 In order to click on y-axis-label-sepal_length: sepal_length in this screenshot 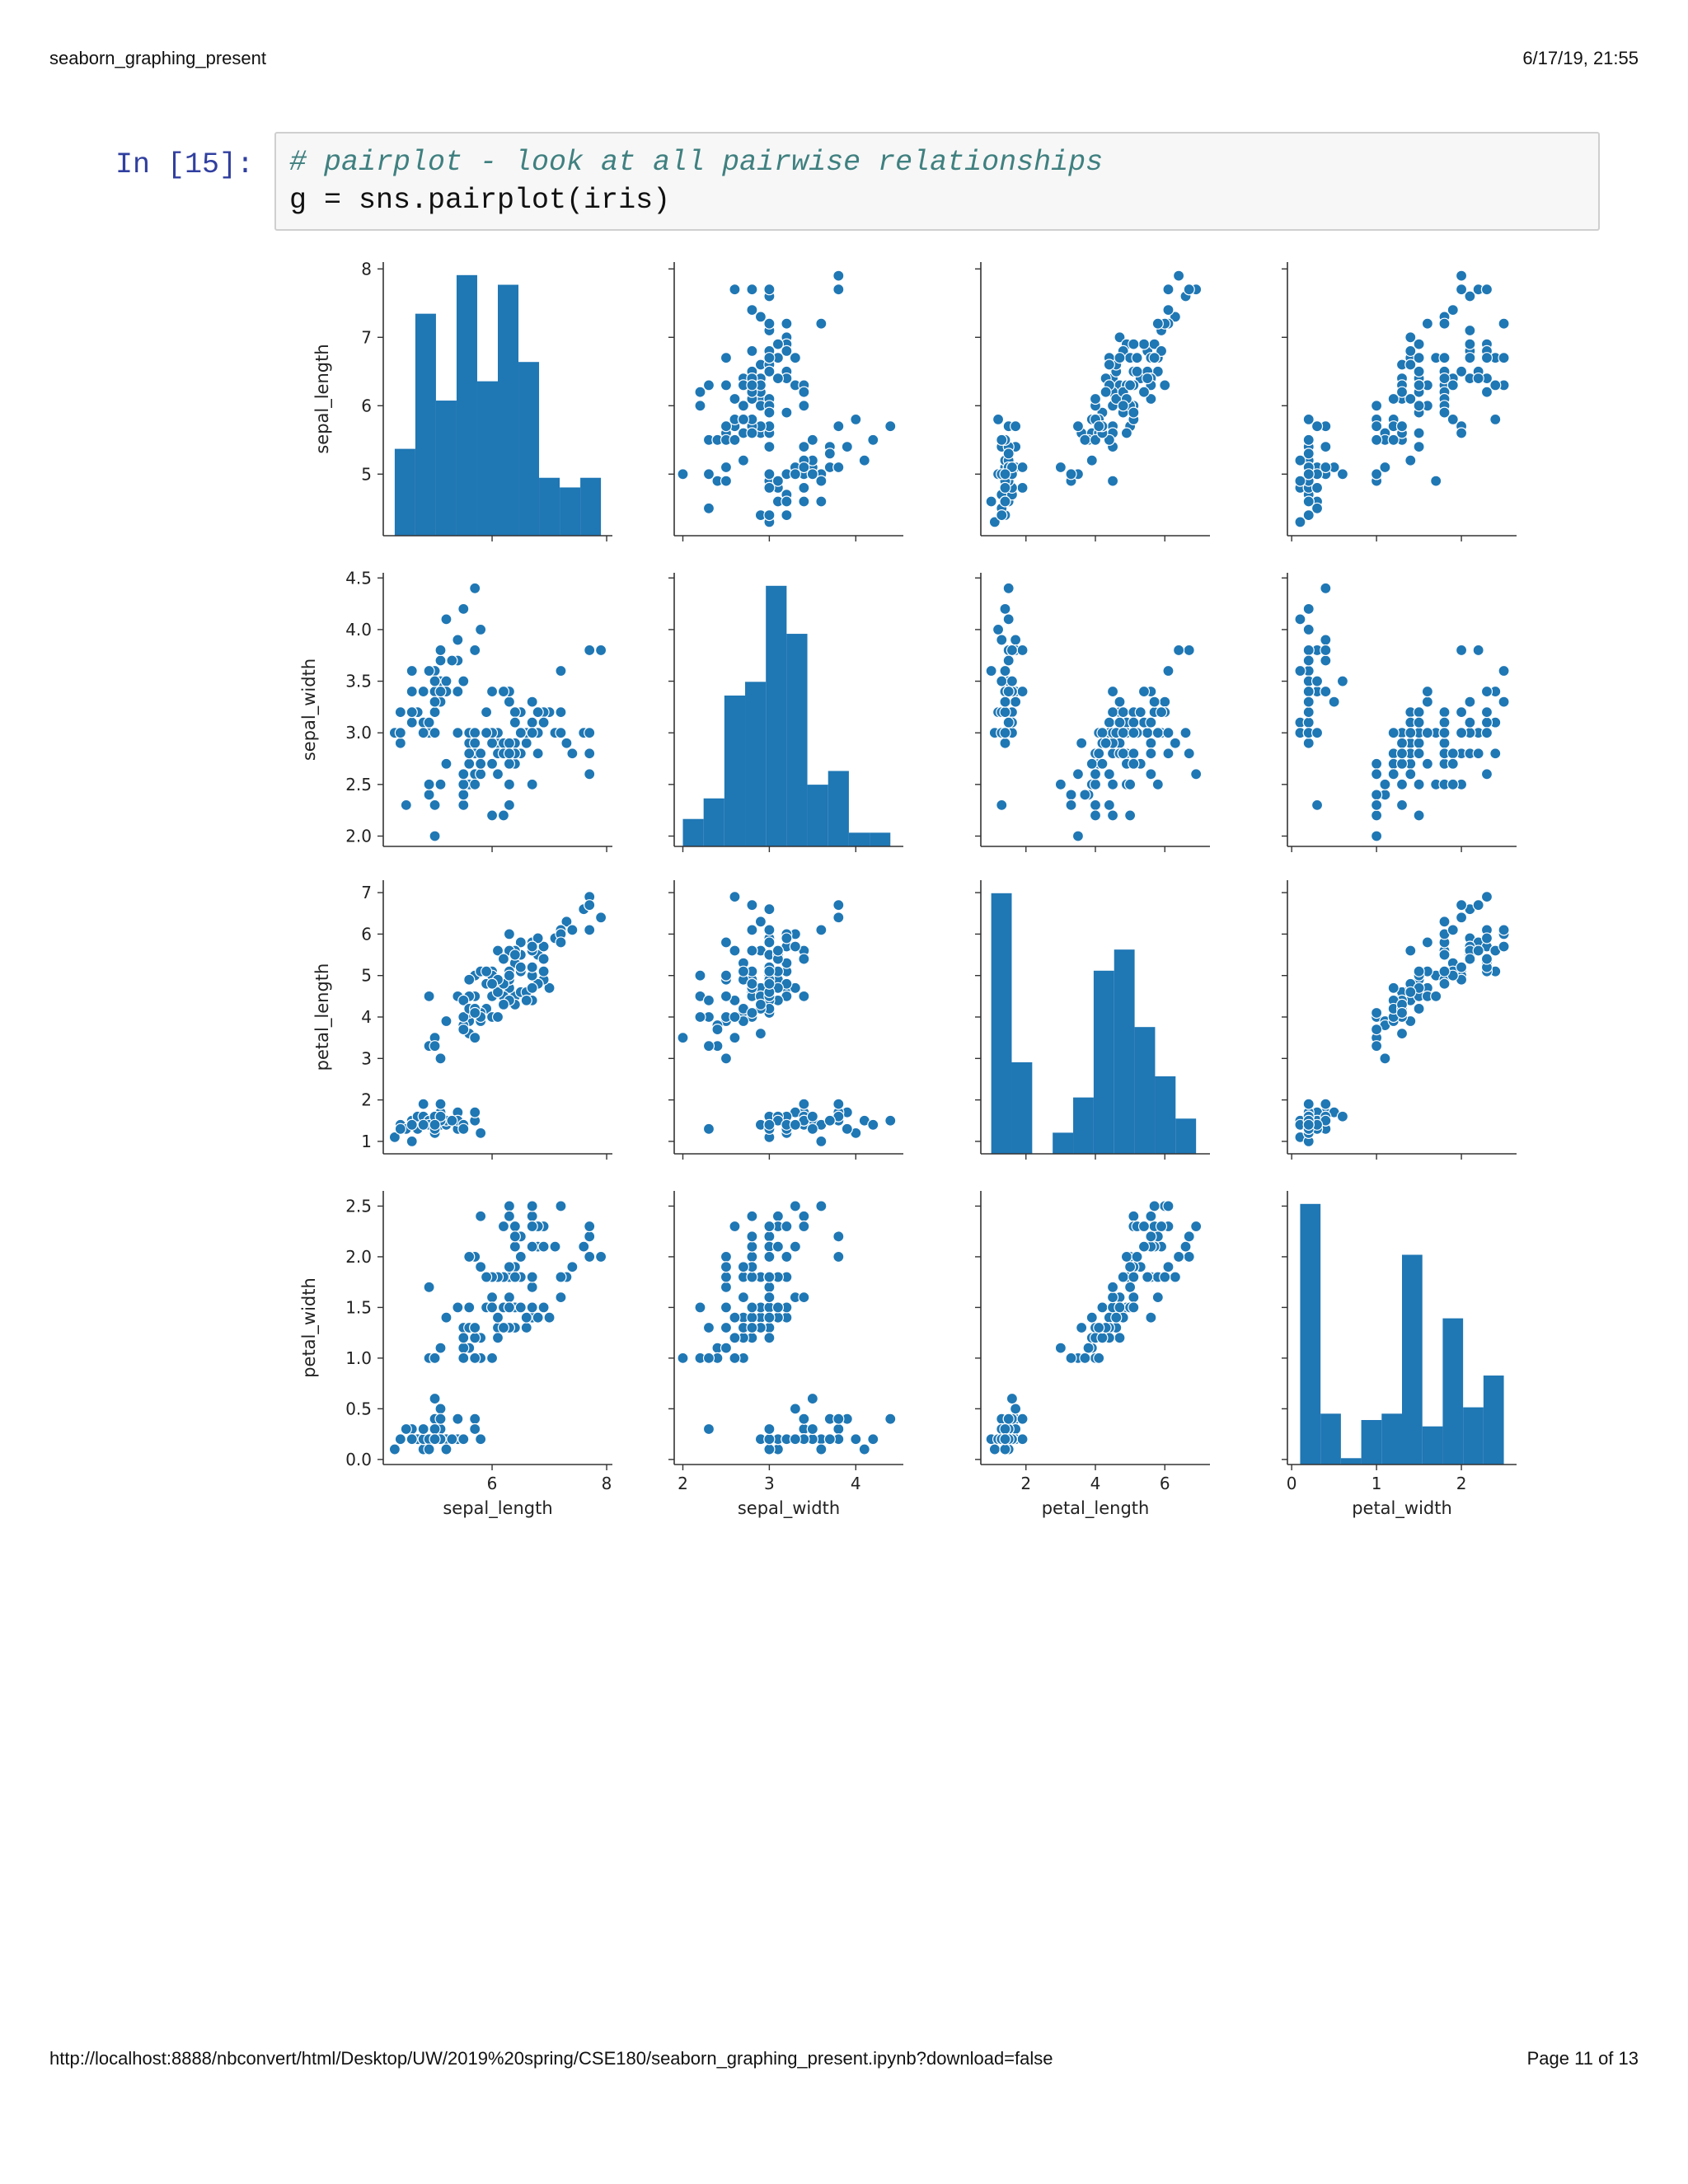, I will do `click(322, 398)`.